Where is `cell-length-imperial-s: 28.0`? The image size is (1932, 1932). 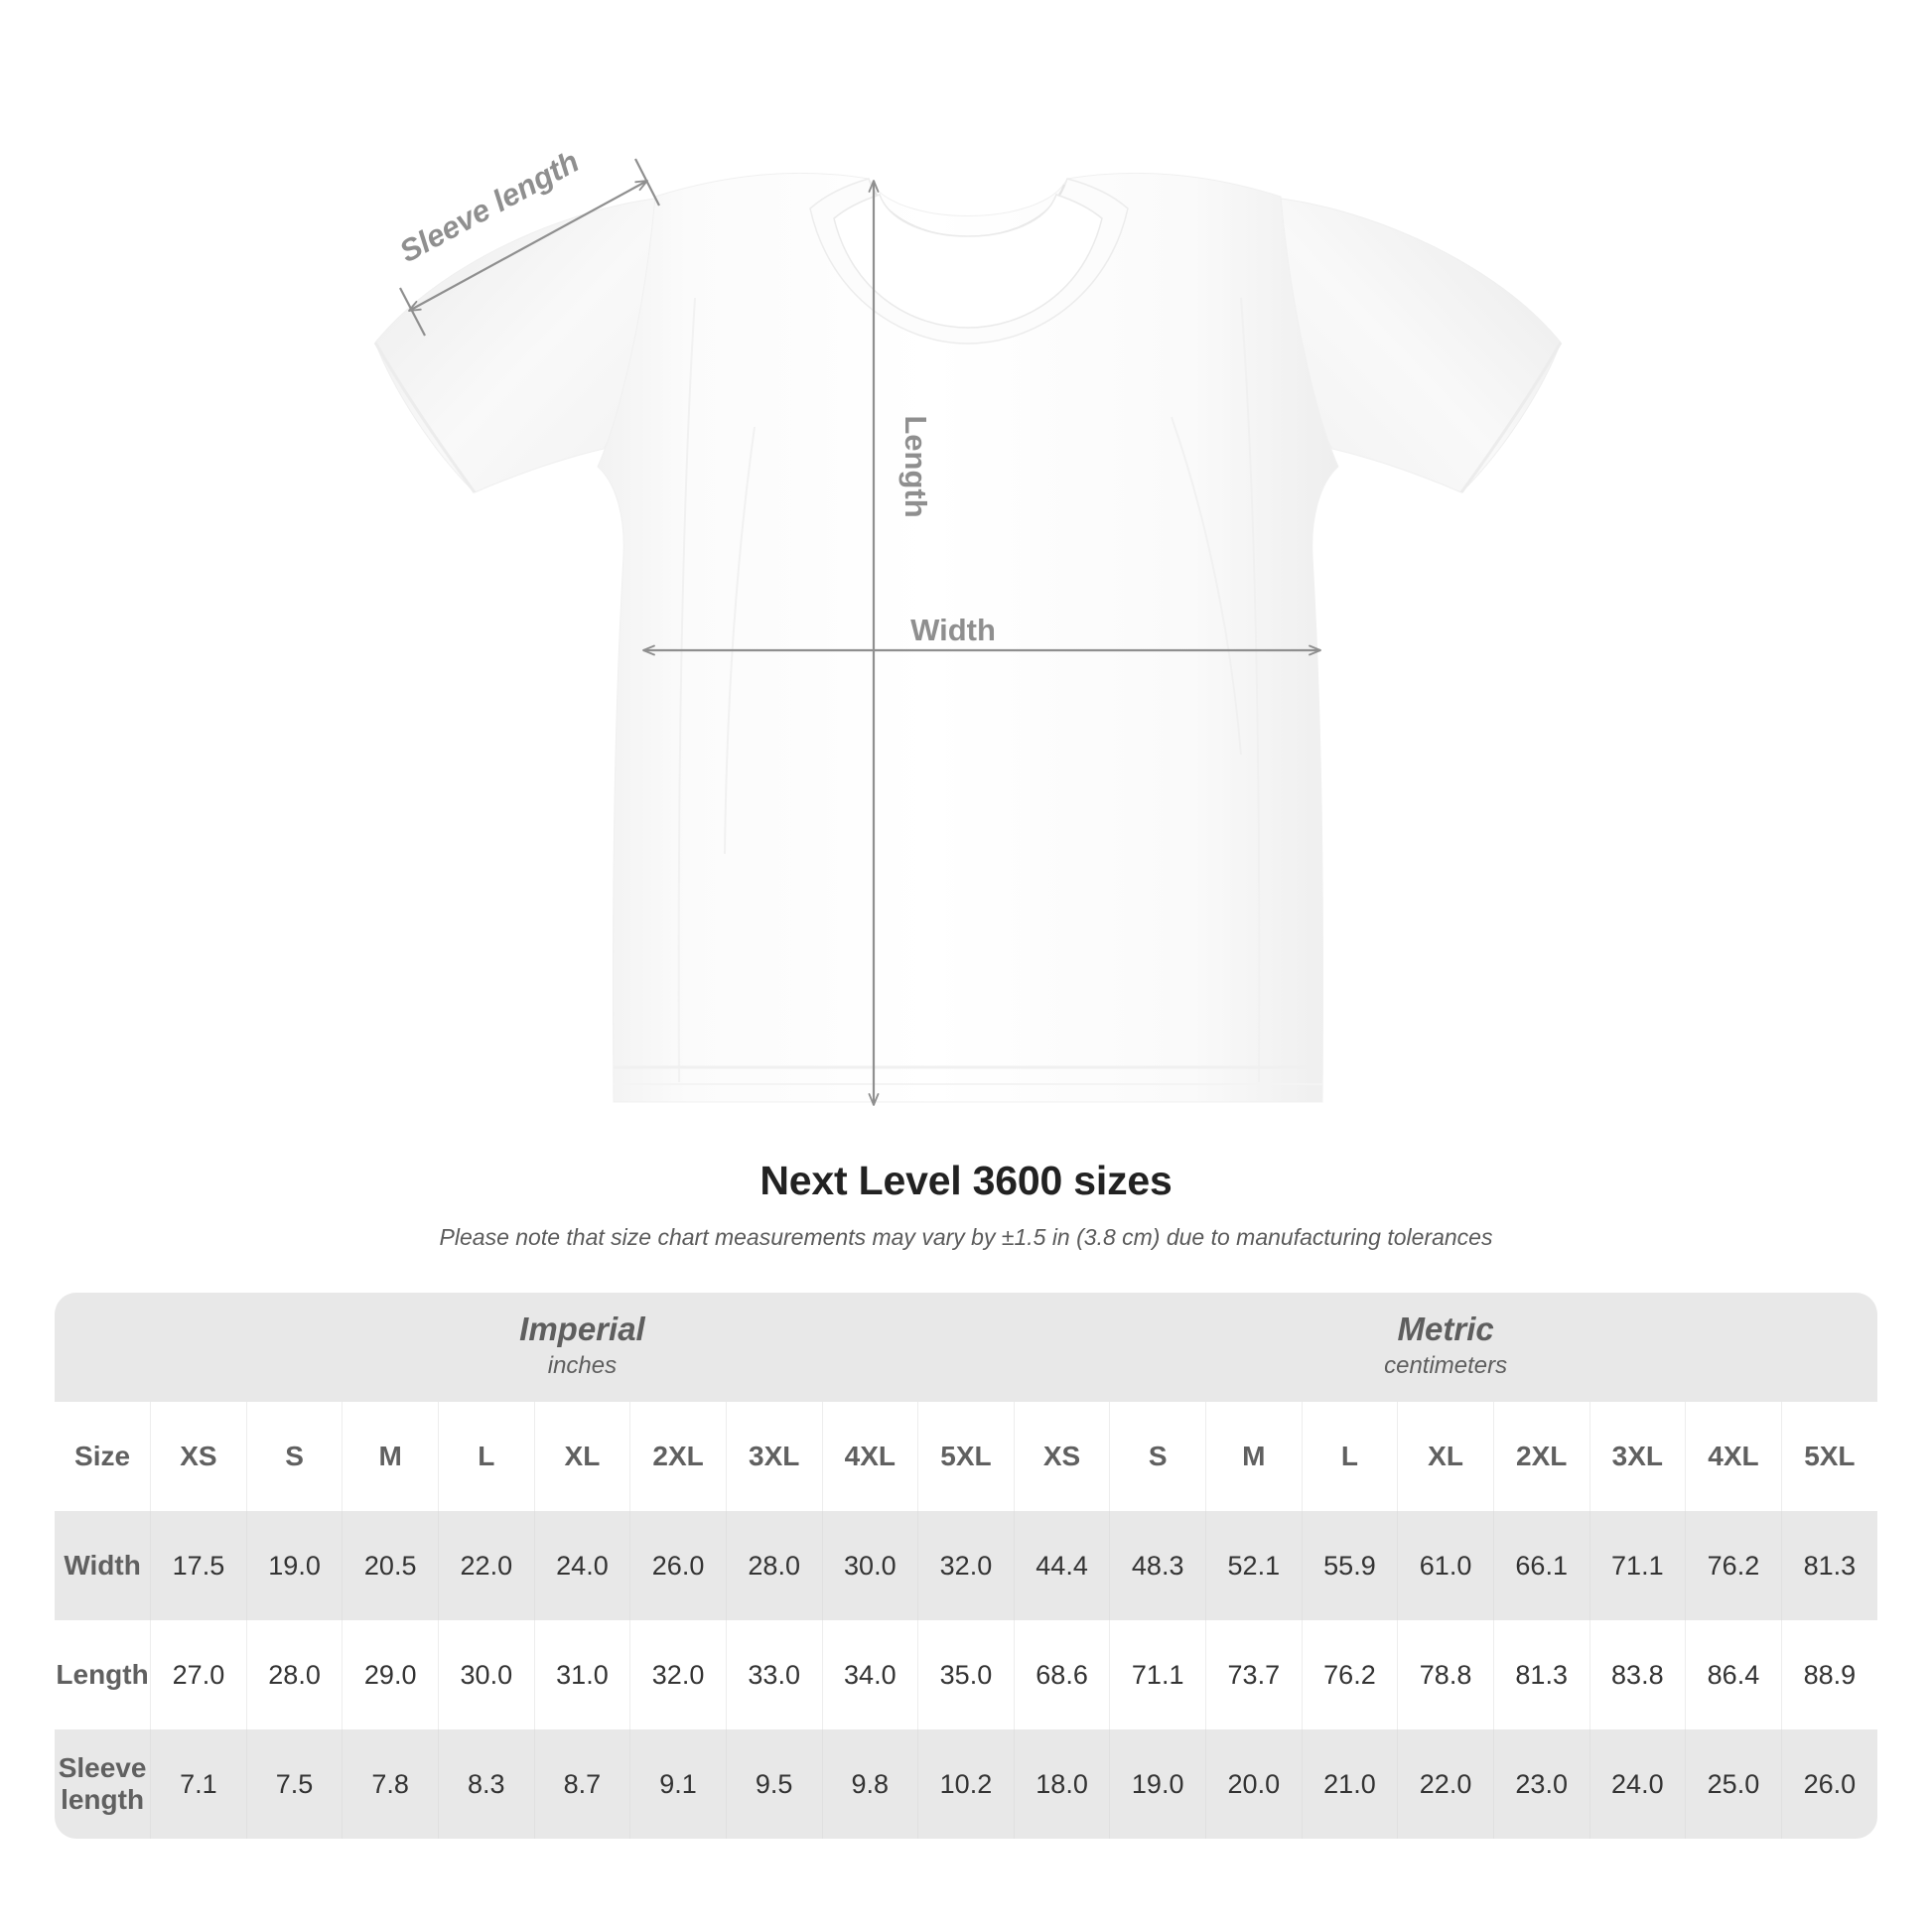
cell-length-imperial-s: 28.0 is located at coordinates (294, 1674).